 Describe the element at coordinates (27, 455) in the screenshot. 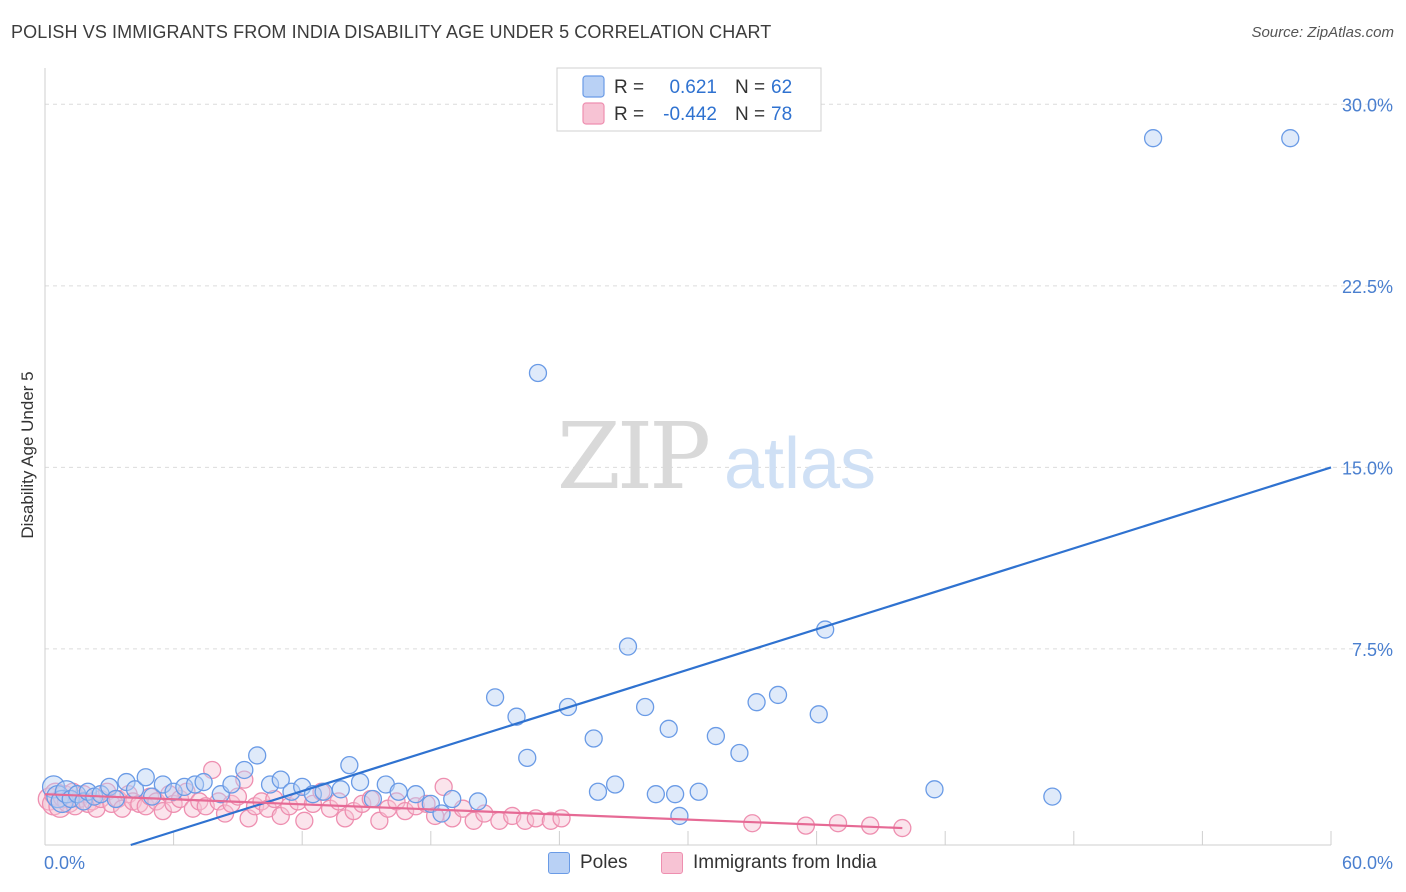

I see `y-axis-label: Disability Age Under 5` at that location.